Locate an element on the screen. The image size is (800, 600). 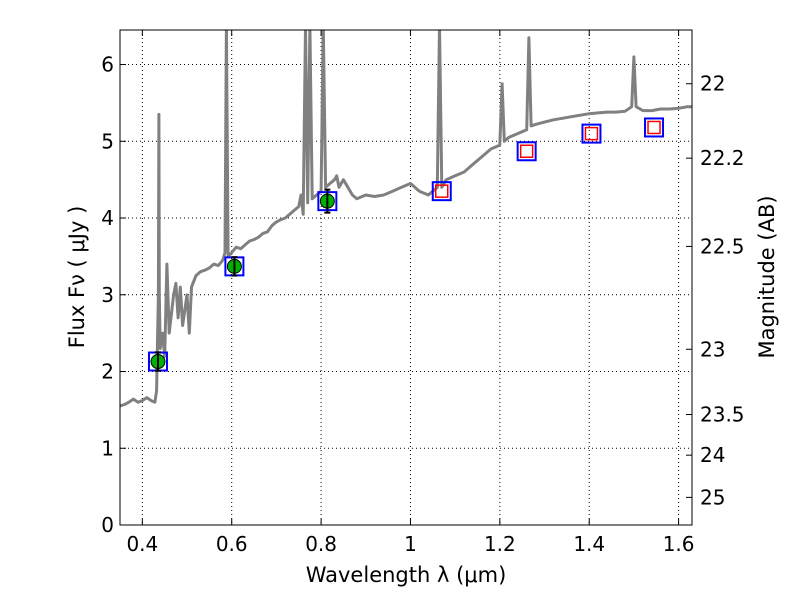
x-tick-label: 0.8 is located at coordinates (321, 544).